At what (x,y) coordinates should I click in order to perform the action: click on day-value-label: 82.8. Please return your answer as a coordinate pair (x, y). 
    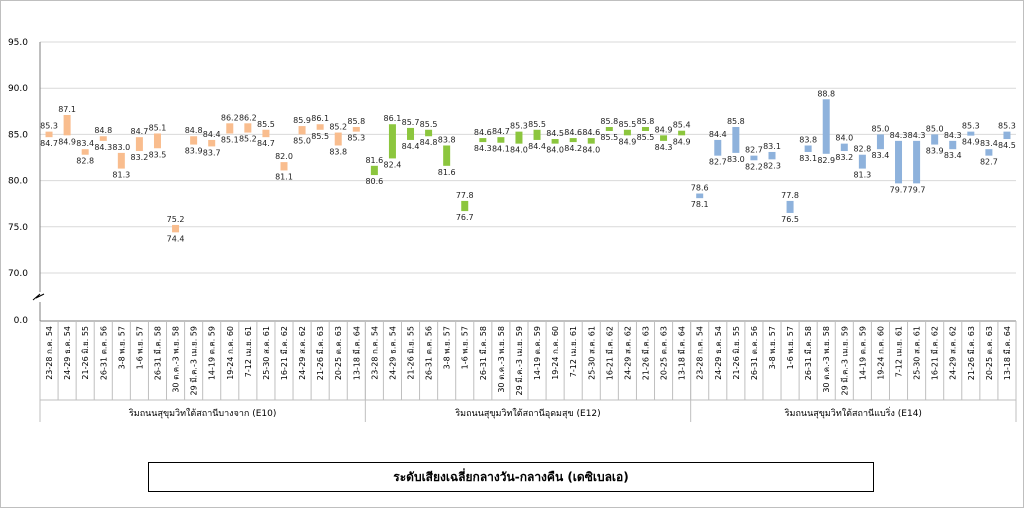
    Looking at the image, I should click on (862, 149).